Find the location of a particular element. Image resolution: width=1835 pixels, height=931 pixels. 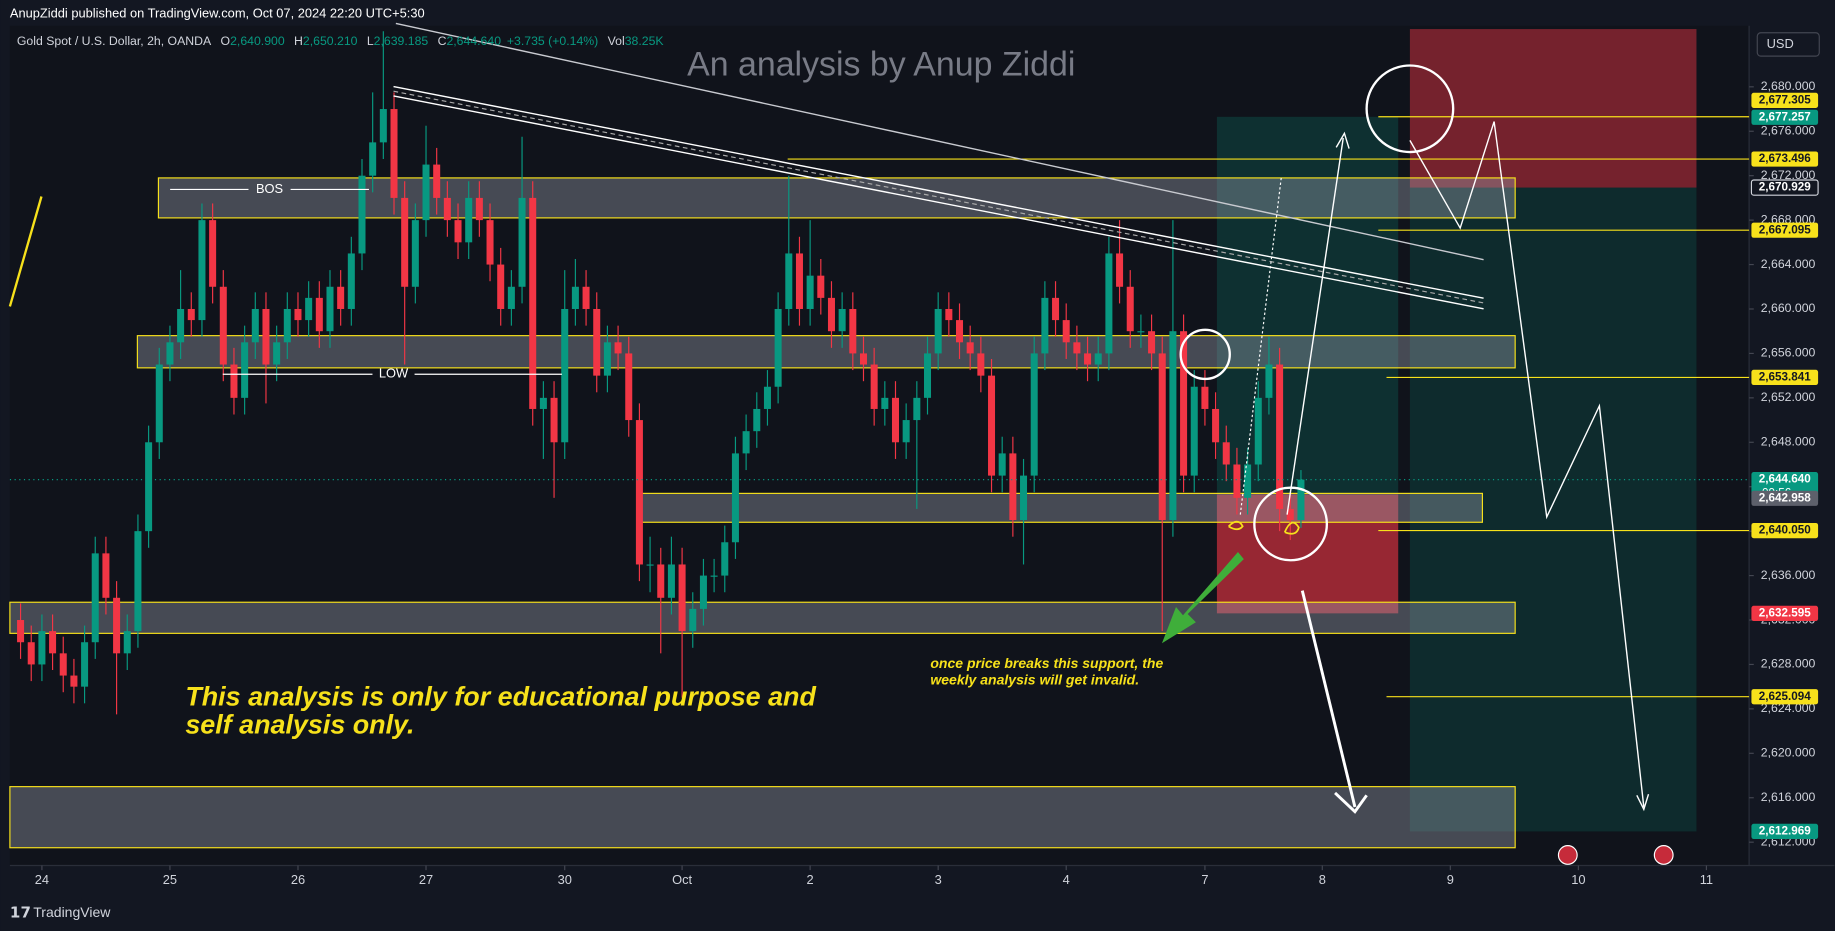

level-label: 2,667.095 is located at coordinates (1785, 229).